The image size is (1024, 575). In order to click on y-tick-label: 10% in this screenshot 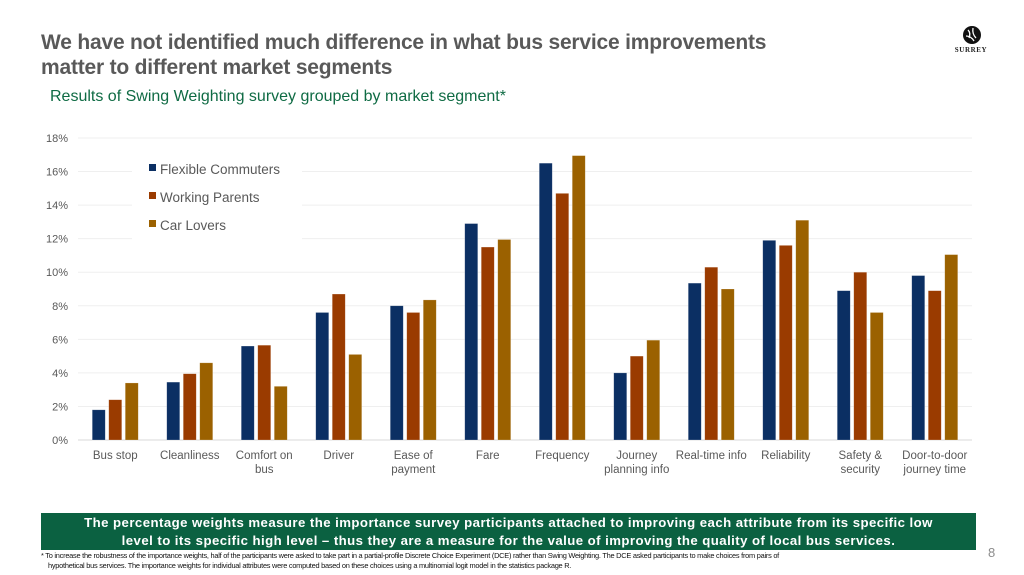, I will do `click(57, 273)`.